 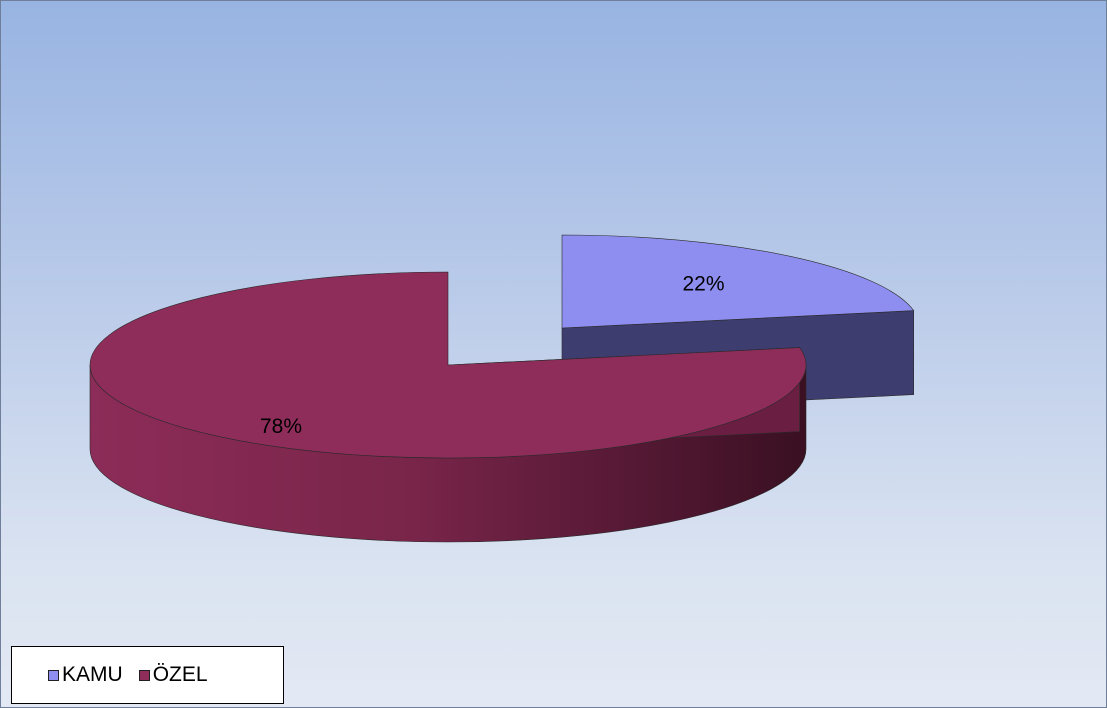 What do you see at coordinates (53, 675) in the screenshot?
I see `legend-swatch-kamu` at bounding box center [53, 675].